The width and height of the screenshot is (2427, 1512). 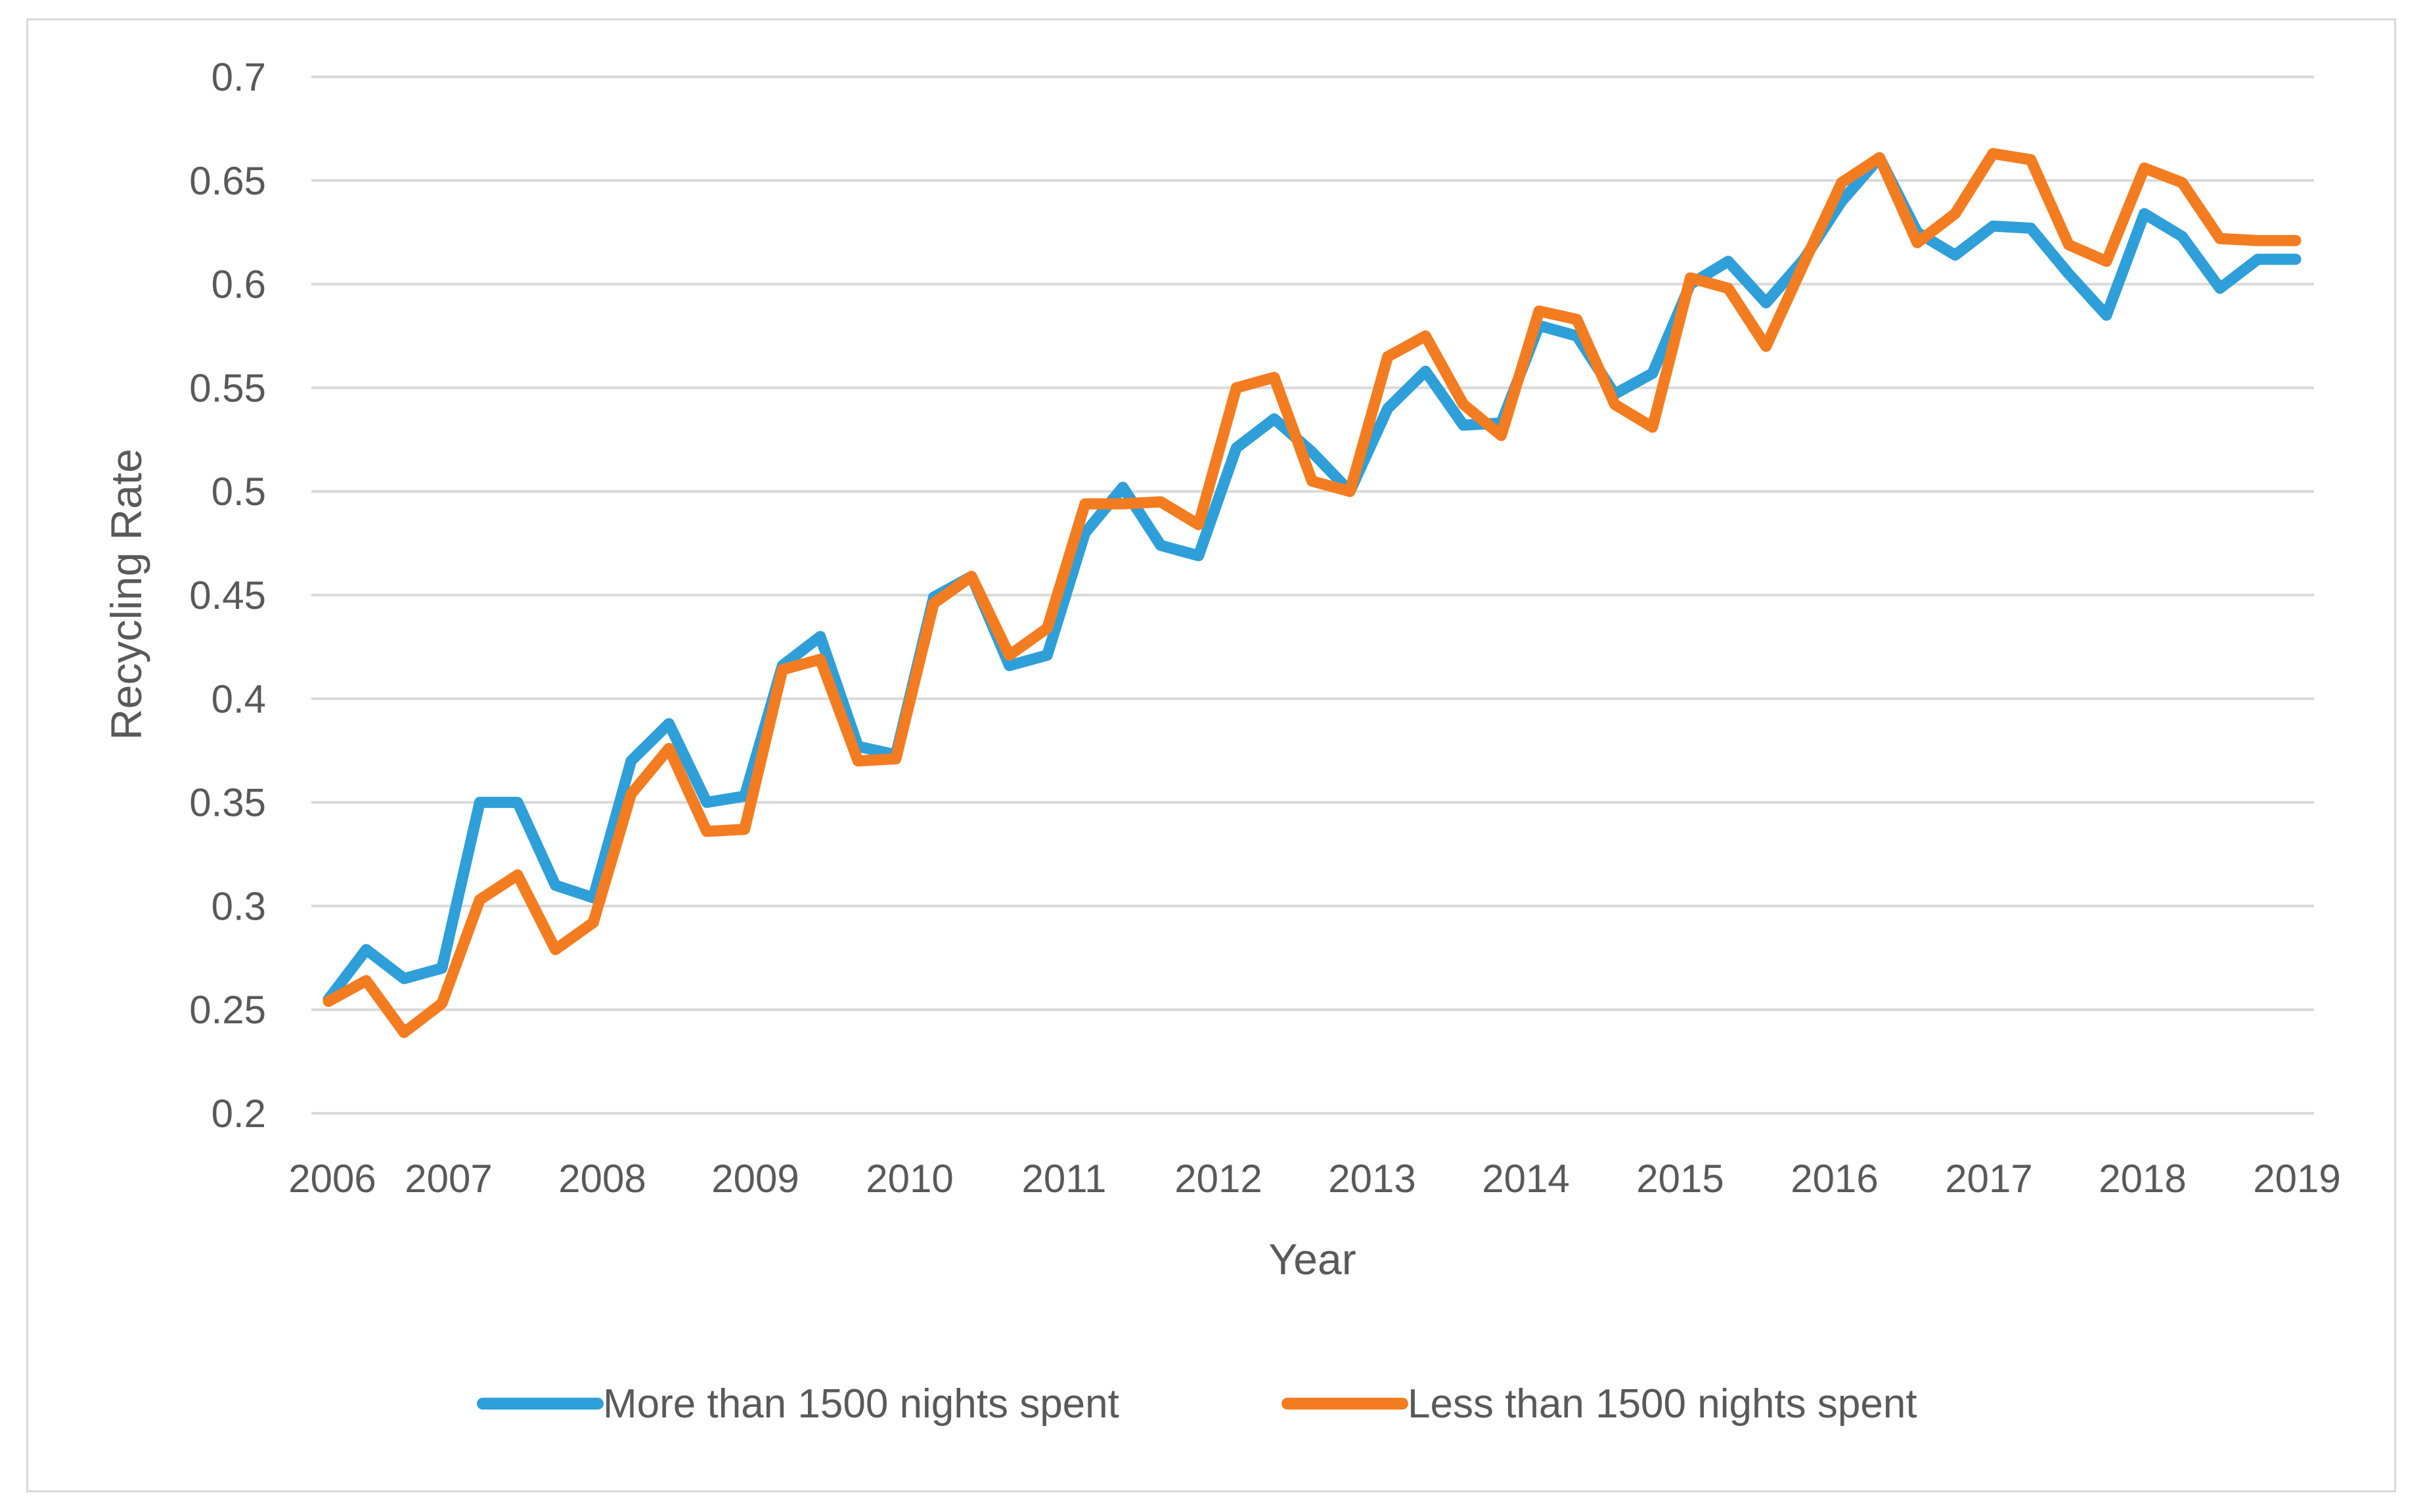 I want to click on x-tick-label: 2006, so click(x=332, y=1179).